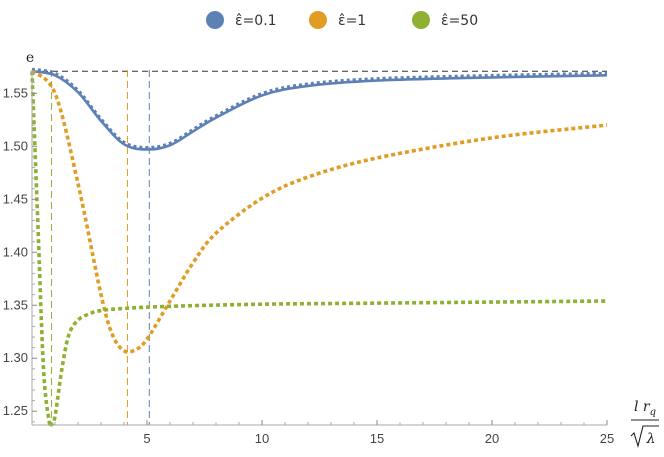 The width and height of the screenshot is (664, 457). I want to click on x-tick-label-4: 25, so click(607, 438).